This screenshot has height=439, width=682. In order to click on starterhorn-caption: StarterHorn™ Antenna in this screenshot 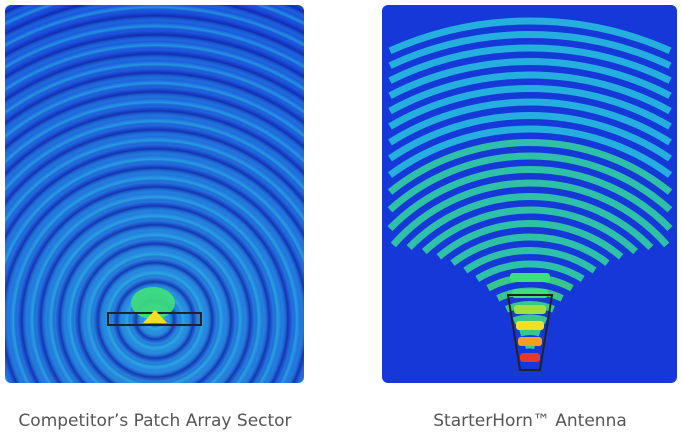, I will do `click(530, 421)`.